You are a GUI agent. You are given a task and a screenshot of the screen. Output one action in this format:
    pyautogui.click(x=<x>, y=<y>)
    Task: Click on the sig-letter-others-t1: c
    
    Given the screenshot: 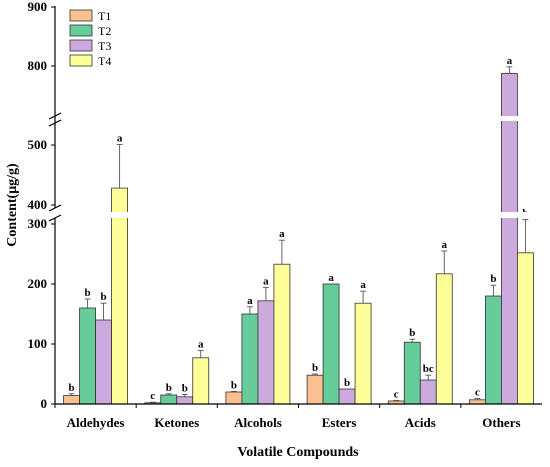 What is the action you would take?
    pyautogui.click(x=477, y=393)
    